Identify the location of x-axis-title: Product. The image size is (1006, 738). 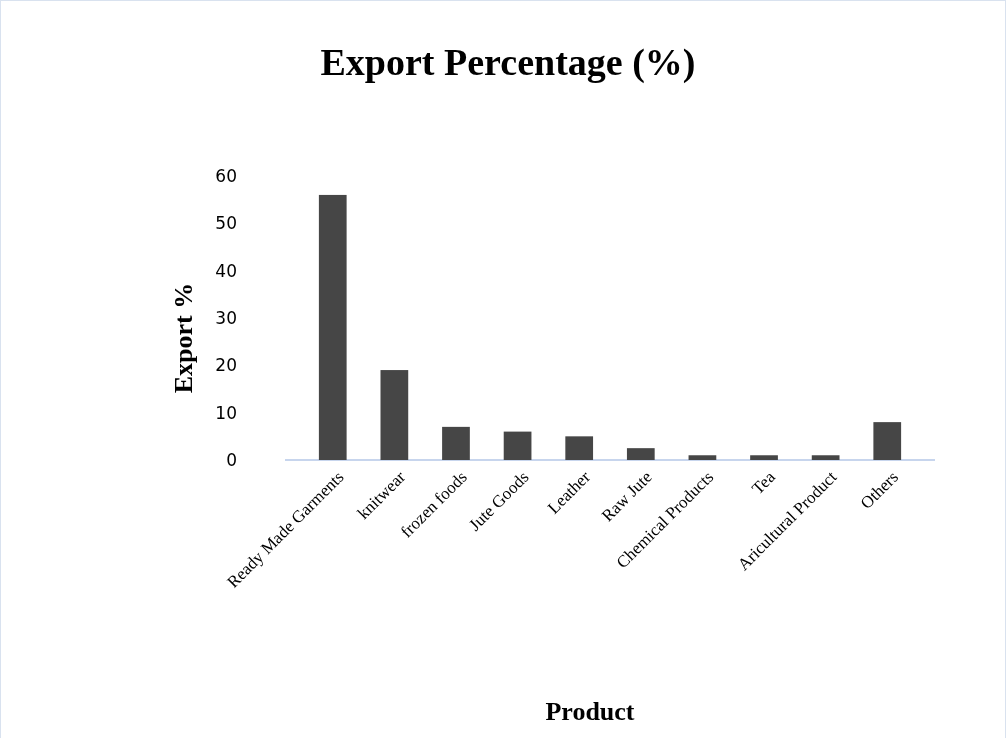
(590, 711).